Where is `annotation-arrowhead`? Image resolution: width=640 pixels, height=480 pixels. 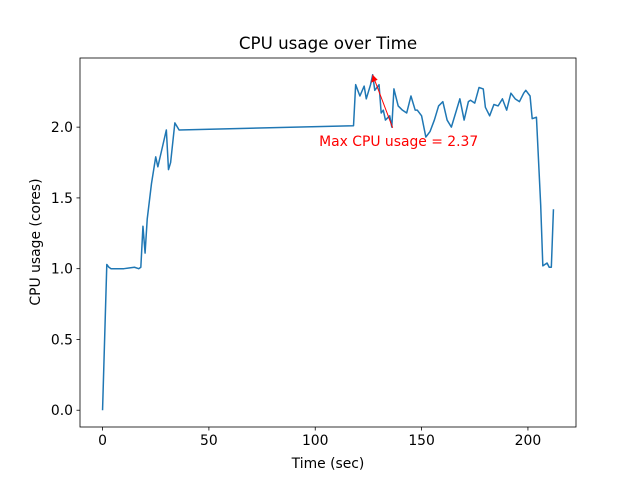 annotation-arrowhead is located at coordinates (374, 78).